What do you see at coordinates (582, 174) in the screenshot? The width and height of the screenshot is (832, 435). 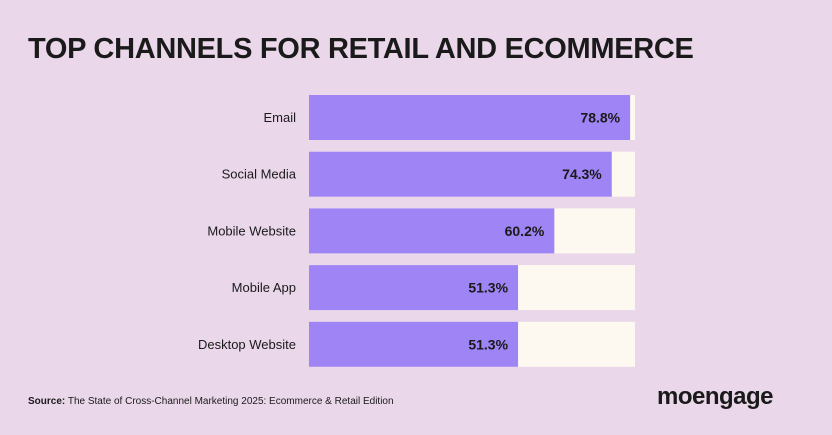 I see `data-label: 74.3%` at bounding box center [582, 174].